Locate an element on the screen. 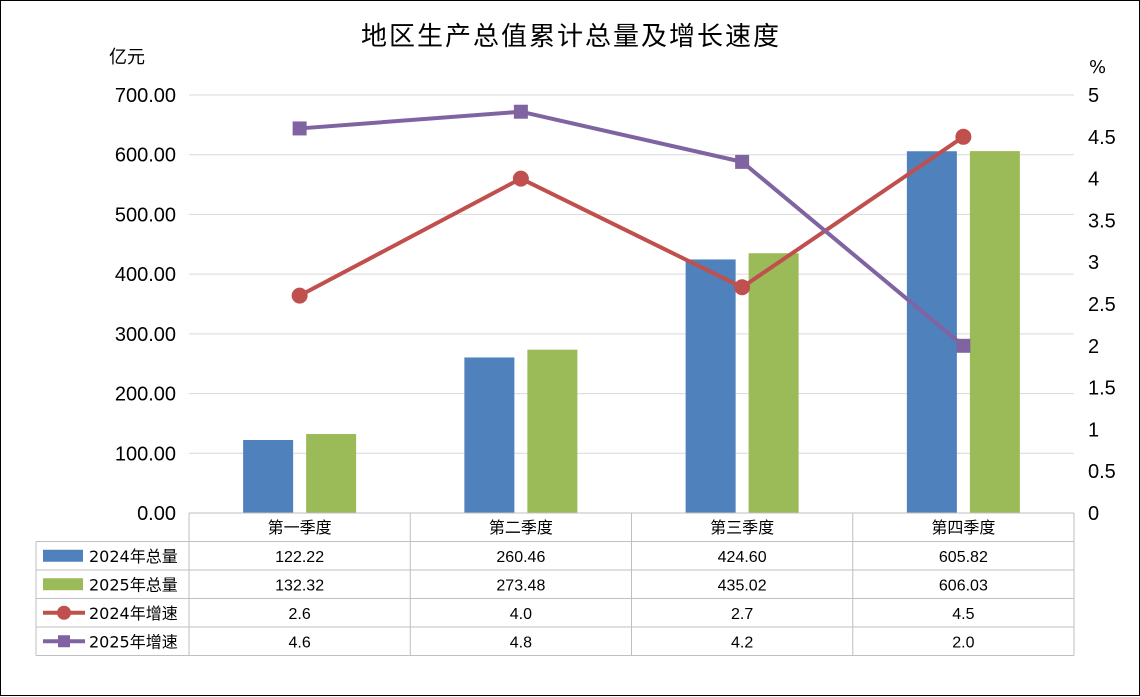 Image resolution: width=1140 pixels, height=697 pixels. table-cell: 435.02 is located at coordinates (742, 585).